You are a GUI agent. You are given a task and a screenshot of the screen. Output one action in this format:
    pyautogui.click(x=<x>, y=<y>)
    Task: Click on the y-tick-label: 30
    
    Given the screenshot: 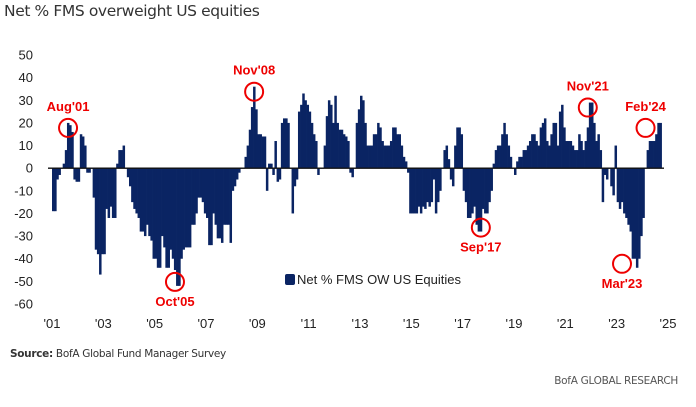 What is the action you would take?
    pyautogui.click(x=26, y=100)
    